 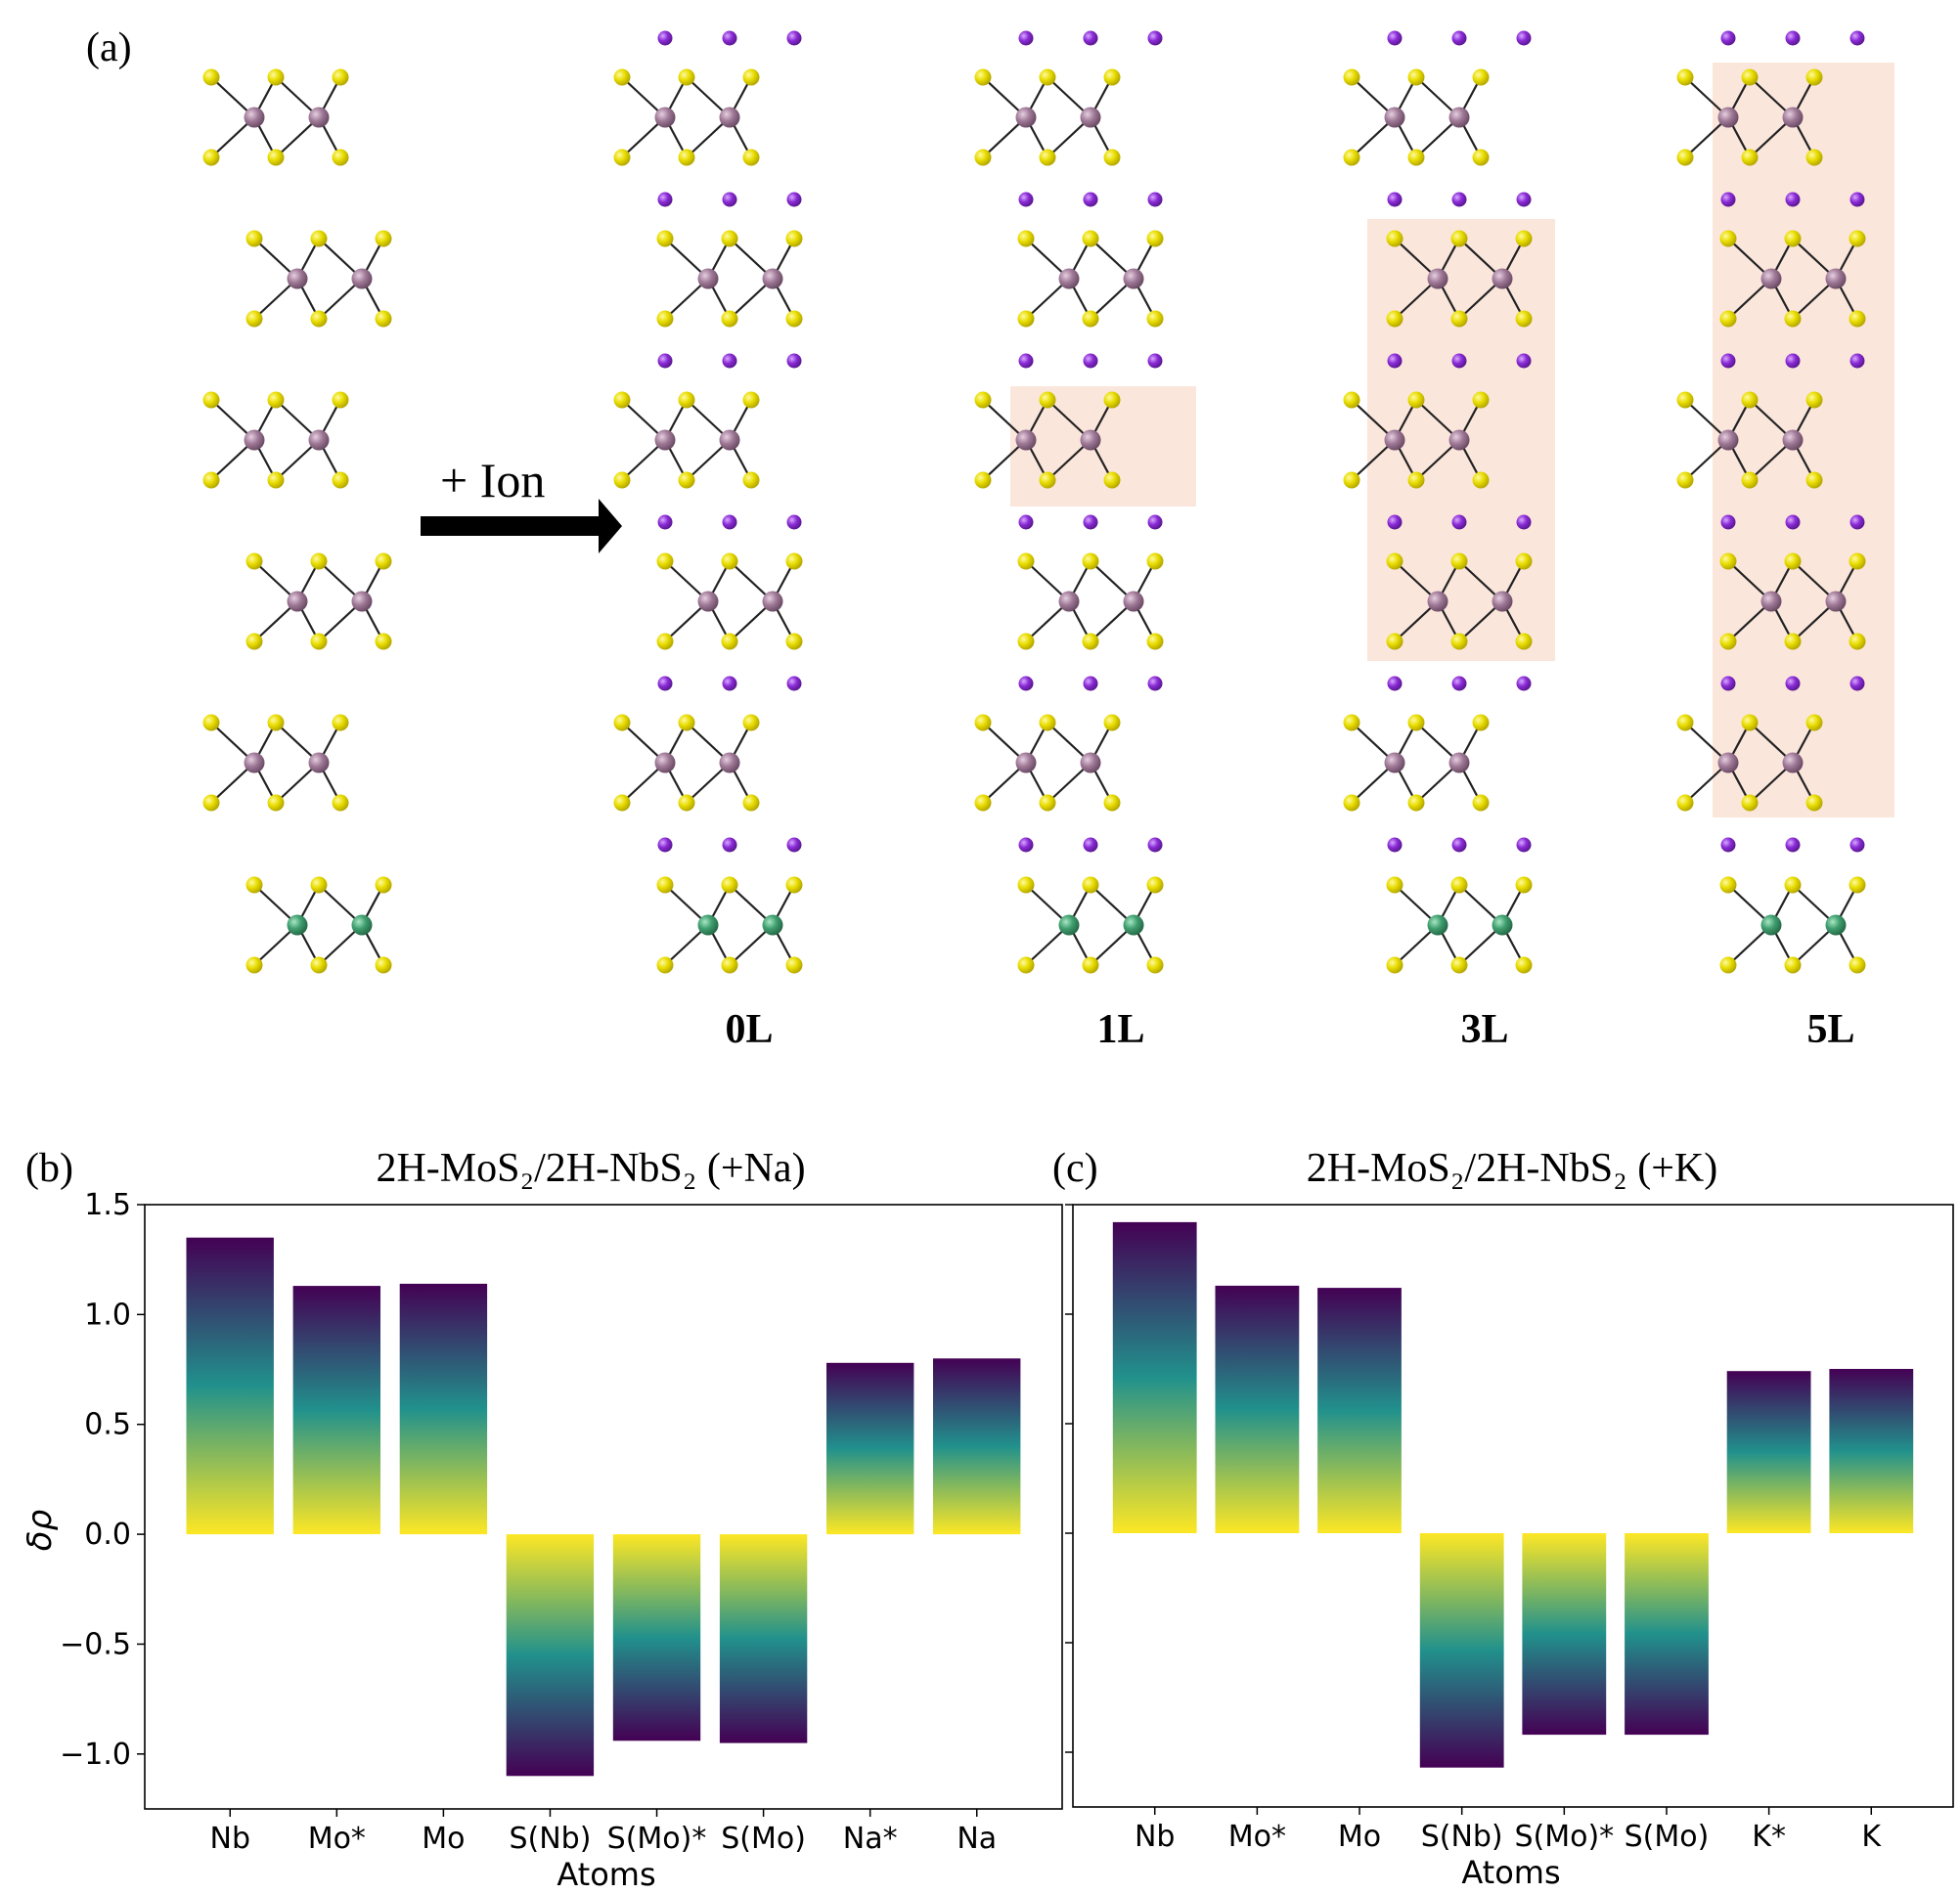 I want to click on x-tick-label: Mo*, so click(x=1257, y=1837).